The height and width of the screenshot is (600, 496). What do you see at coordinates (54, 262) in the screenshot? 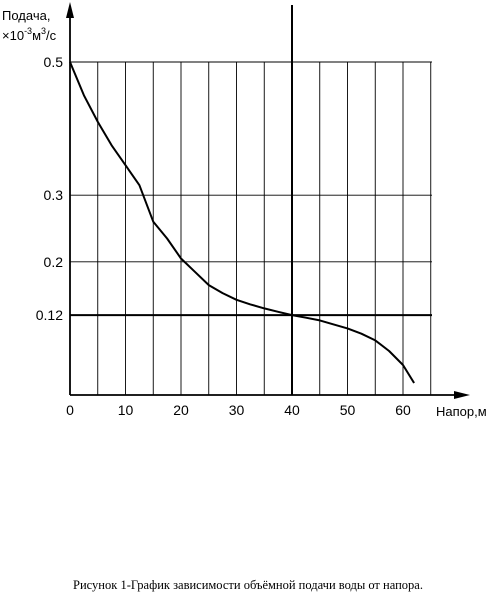
I see `y-tick-label: 0.2` at bounding box center [54, 262].